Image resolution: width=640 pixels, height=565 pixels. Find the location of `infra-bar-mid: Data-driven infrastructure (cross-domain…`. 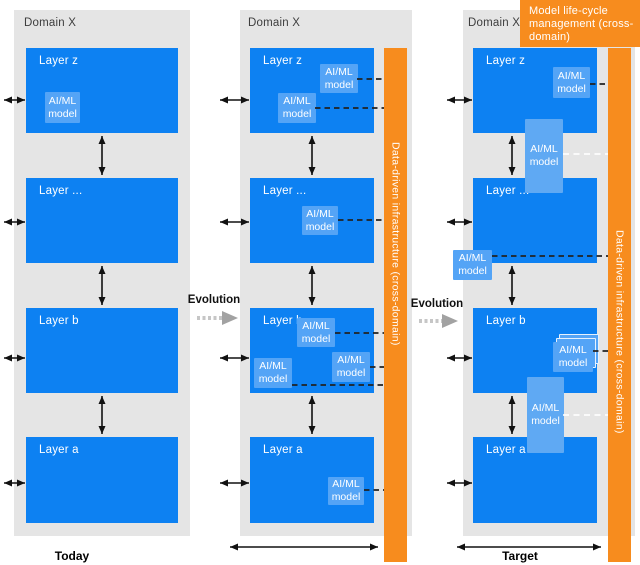

infra-bar-mid: Data-driven infrastructure (cross-domain… is located at coordinates (395, 305).